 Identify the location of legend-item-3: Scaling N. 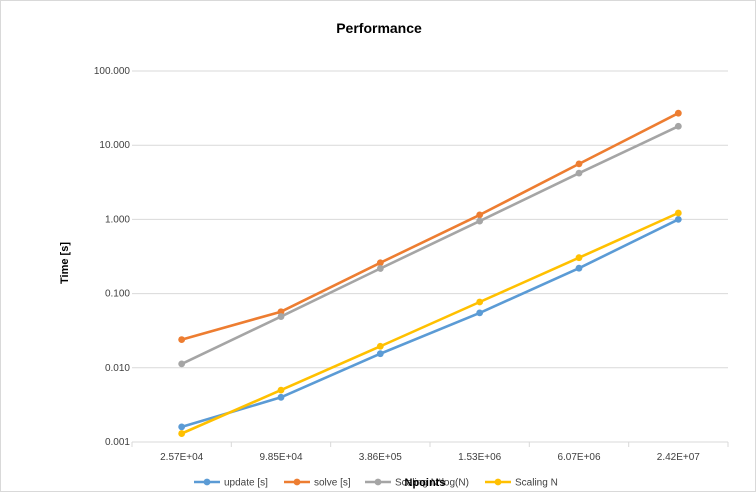
(521, 483).